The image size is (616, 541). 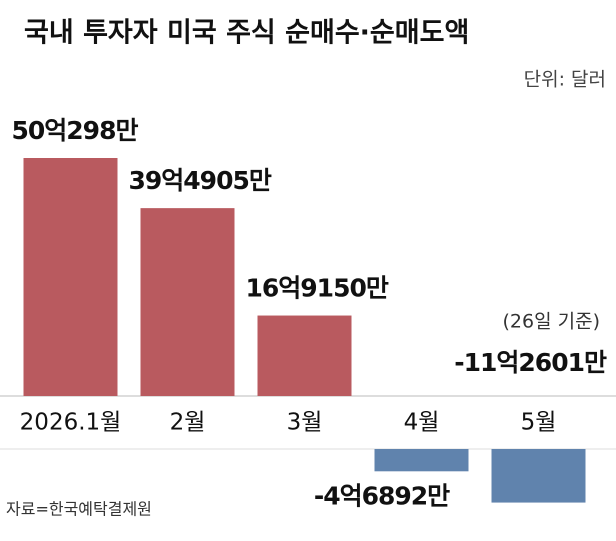 I want to click on x-tick-label: 4월, so click(x=422, y=423).